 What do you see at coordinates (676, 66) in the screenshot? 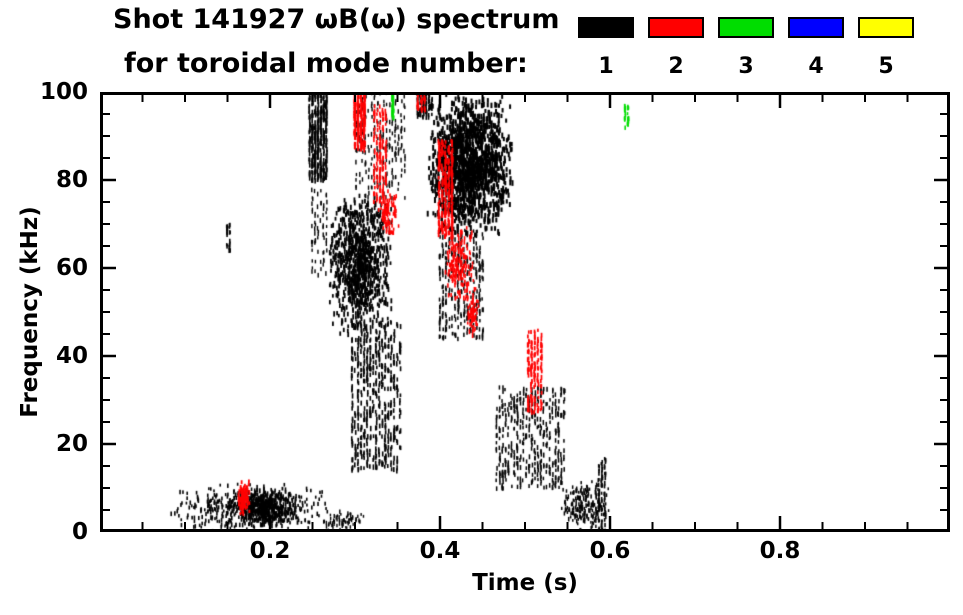
I see `legend-label-2: 2` at bounding box center [676, 66].